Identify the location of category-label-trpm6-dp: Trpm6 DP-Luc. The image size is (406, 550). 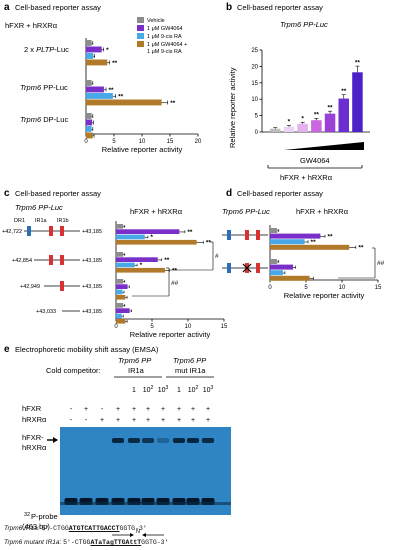
(44, 119).